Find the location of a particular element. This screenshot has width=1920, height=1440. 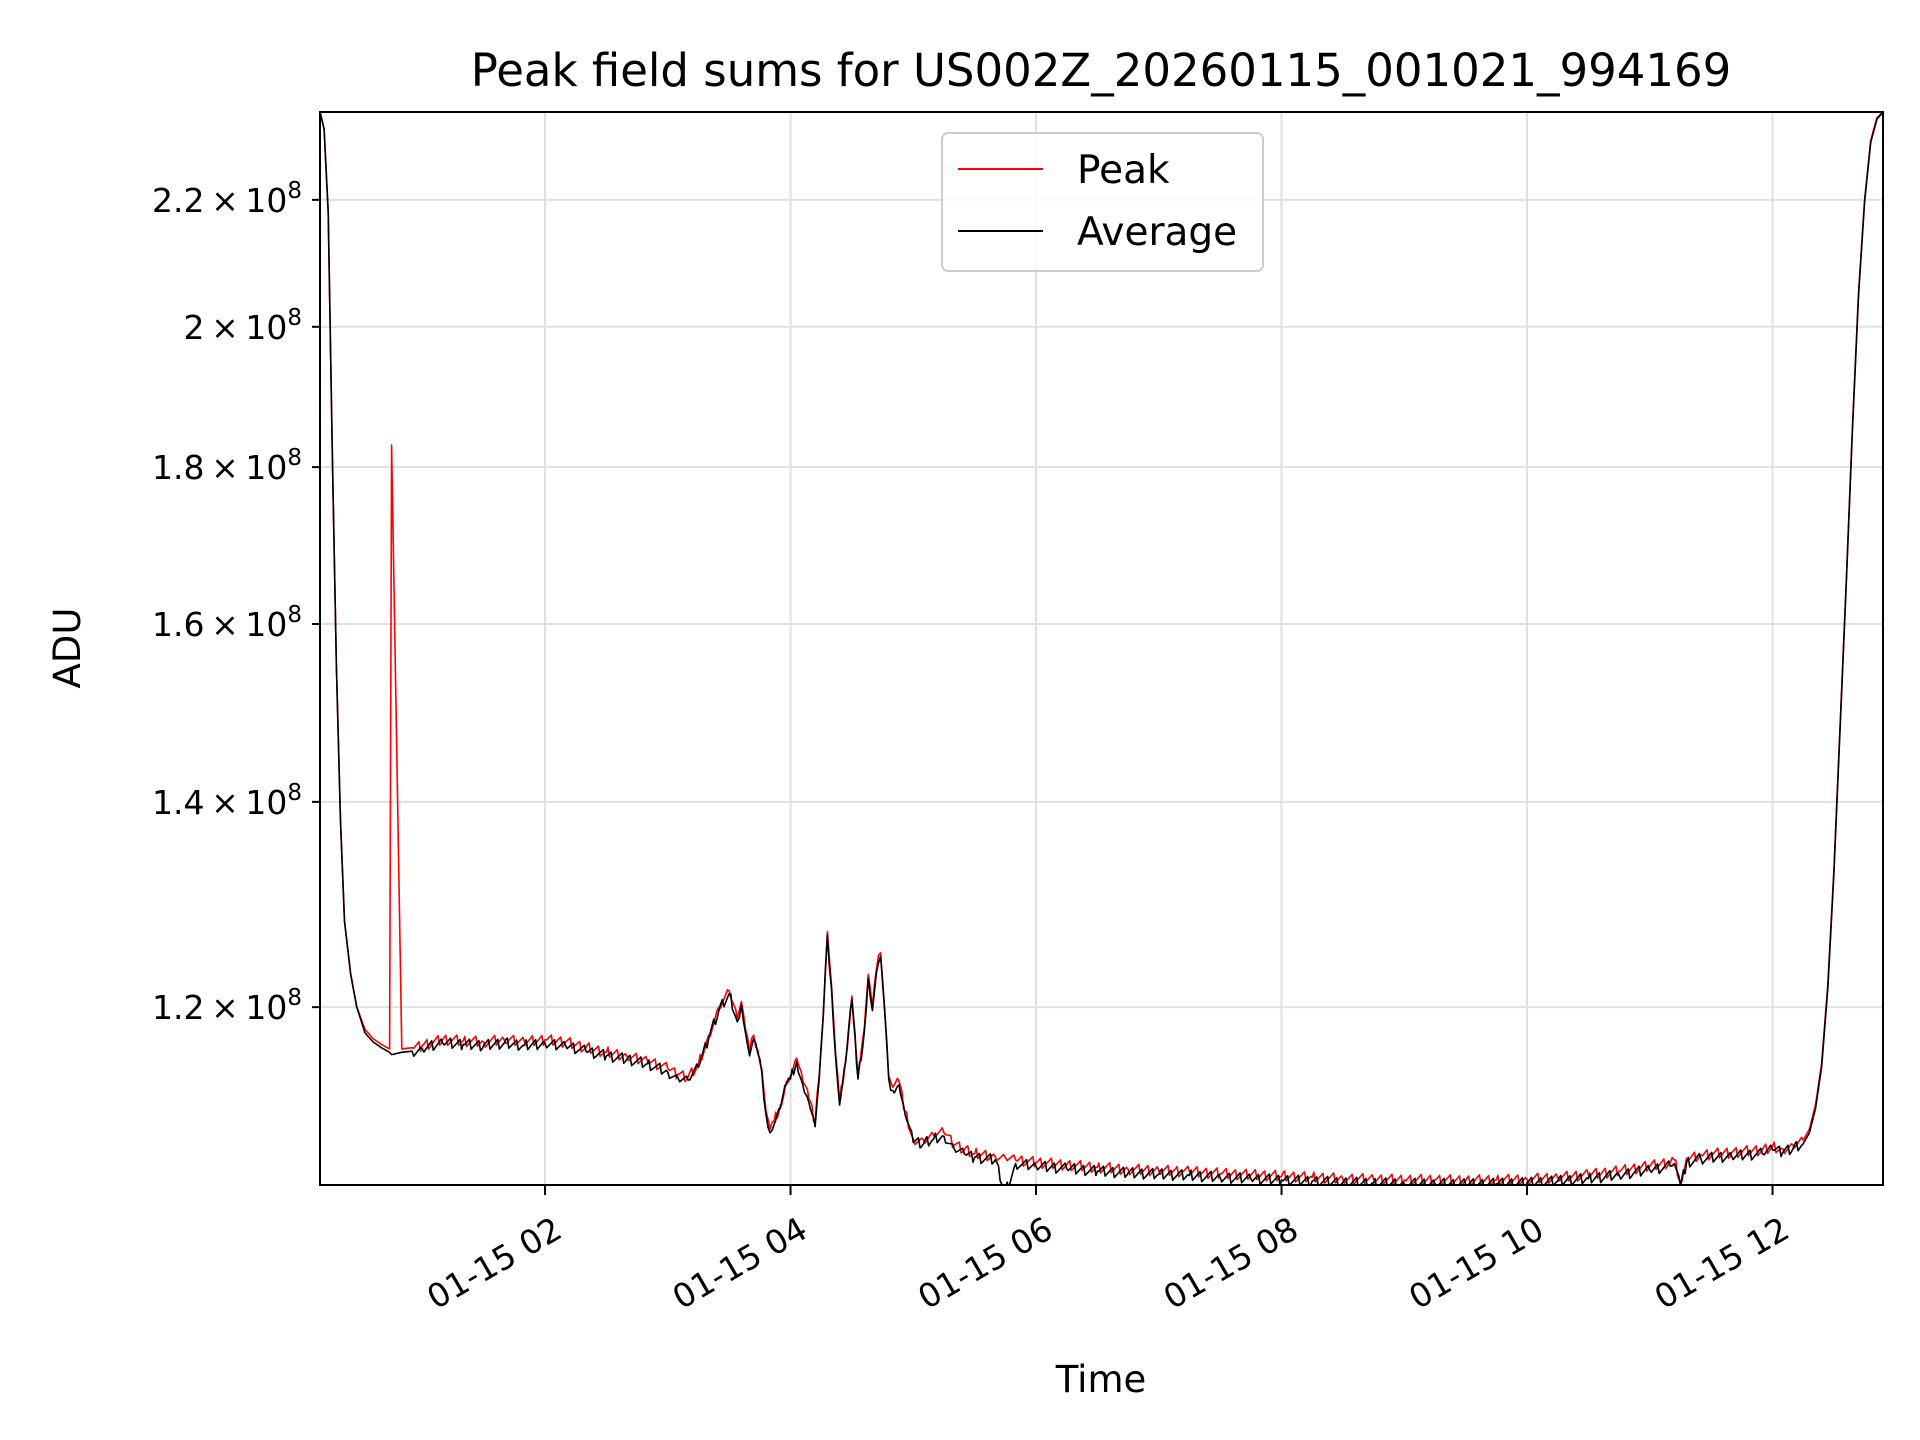

y-tick-label: 1.4 × 108 is located at coordinates (227, 801).